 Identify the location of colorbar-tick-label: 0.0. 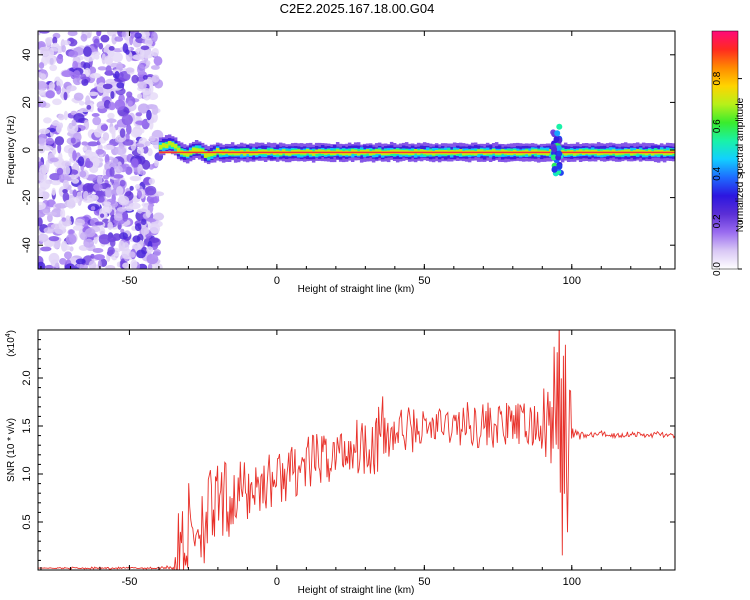
(717, 269).